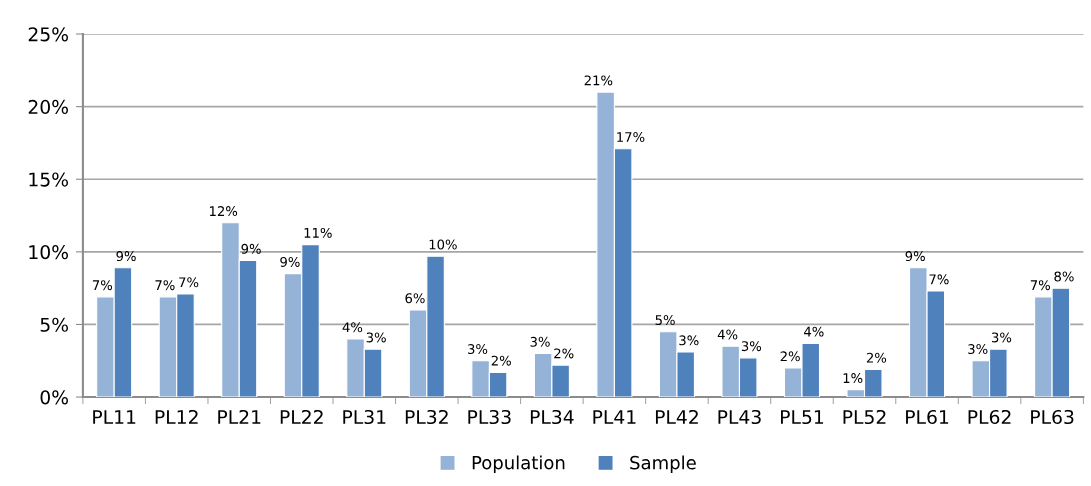  Describe the element at coordinates (223, 211) in the screenshot. I see `data-label: 12%` at that location.